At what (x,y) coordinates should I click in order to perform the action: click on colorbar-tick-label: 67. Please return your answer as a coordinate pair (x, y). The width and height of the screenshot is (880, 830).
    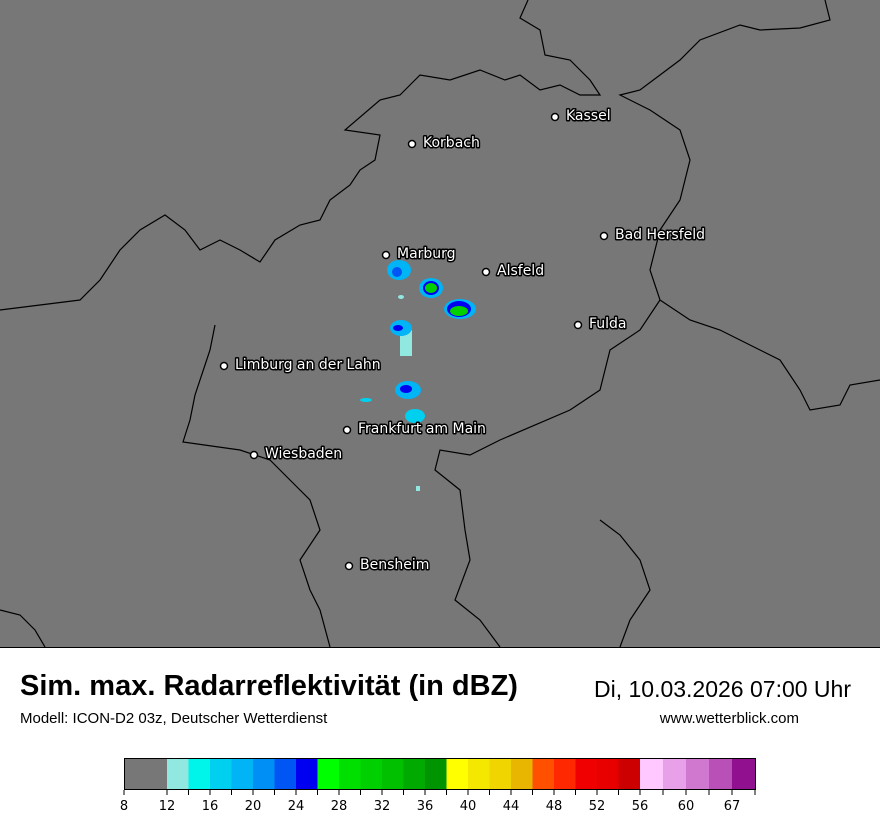
    Looking at the image, I should click on (732, 806).